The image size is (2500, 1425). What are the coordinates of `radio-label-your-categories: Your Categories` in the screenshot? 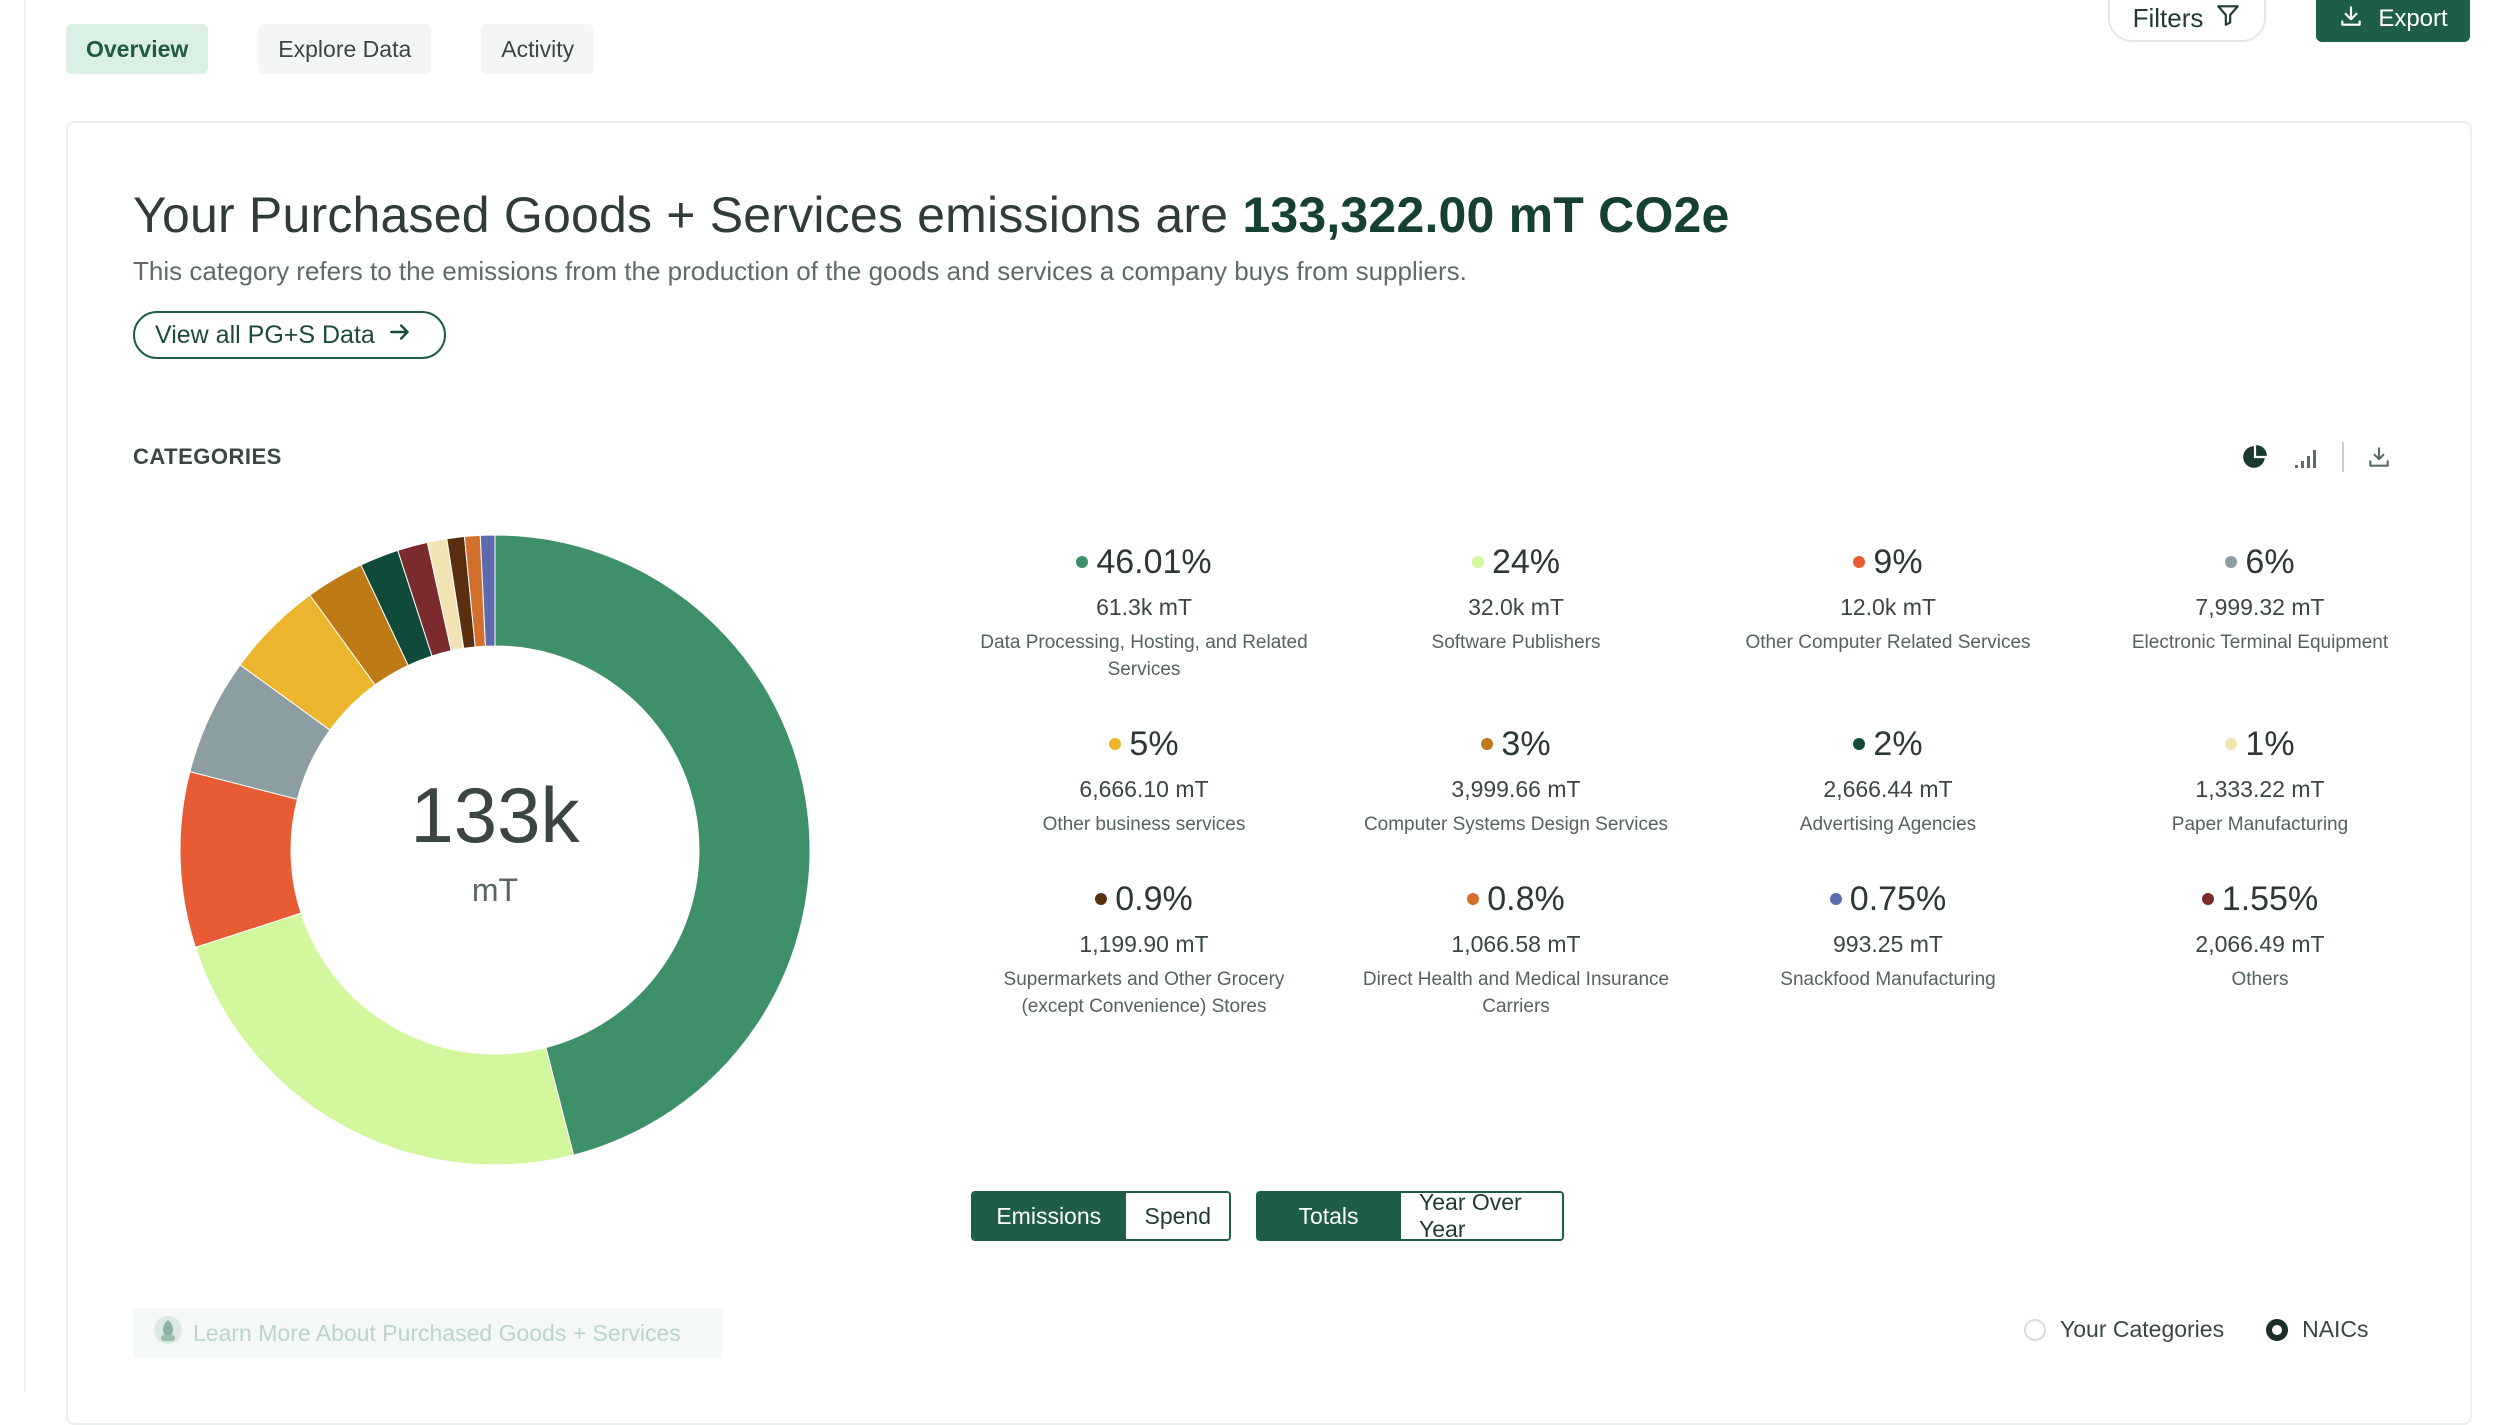 It's located at (2142, 1329).